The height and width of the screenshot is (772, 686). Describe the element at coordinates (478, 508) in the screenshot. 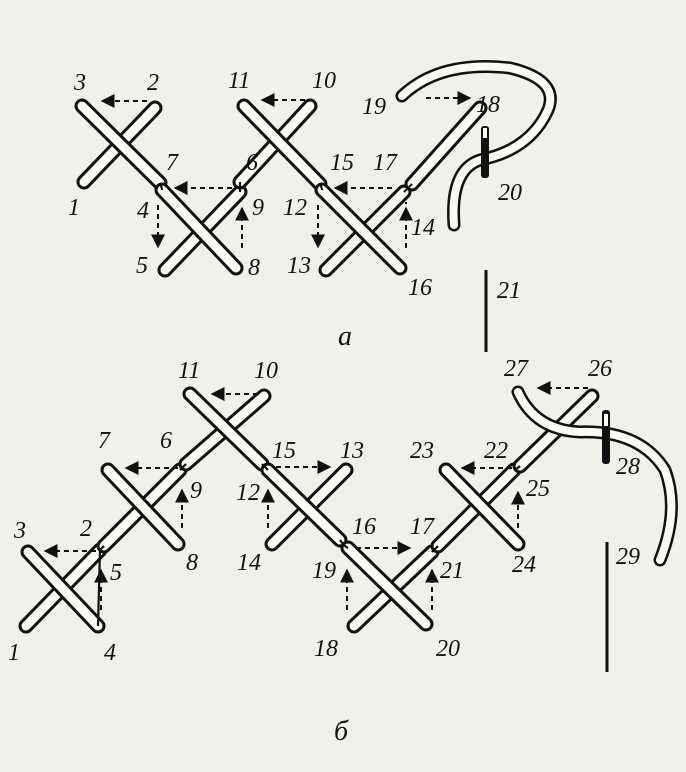

I see `cross-b6` at that location.